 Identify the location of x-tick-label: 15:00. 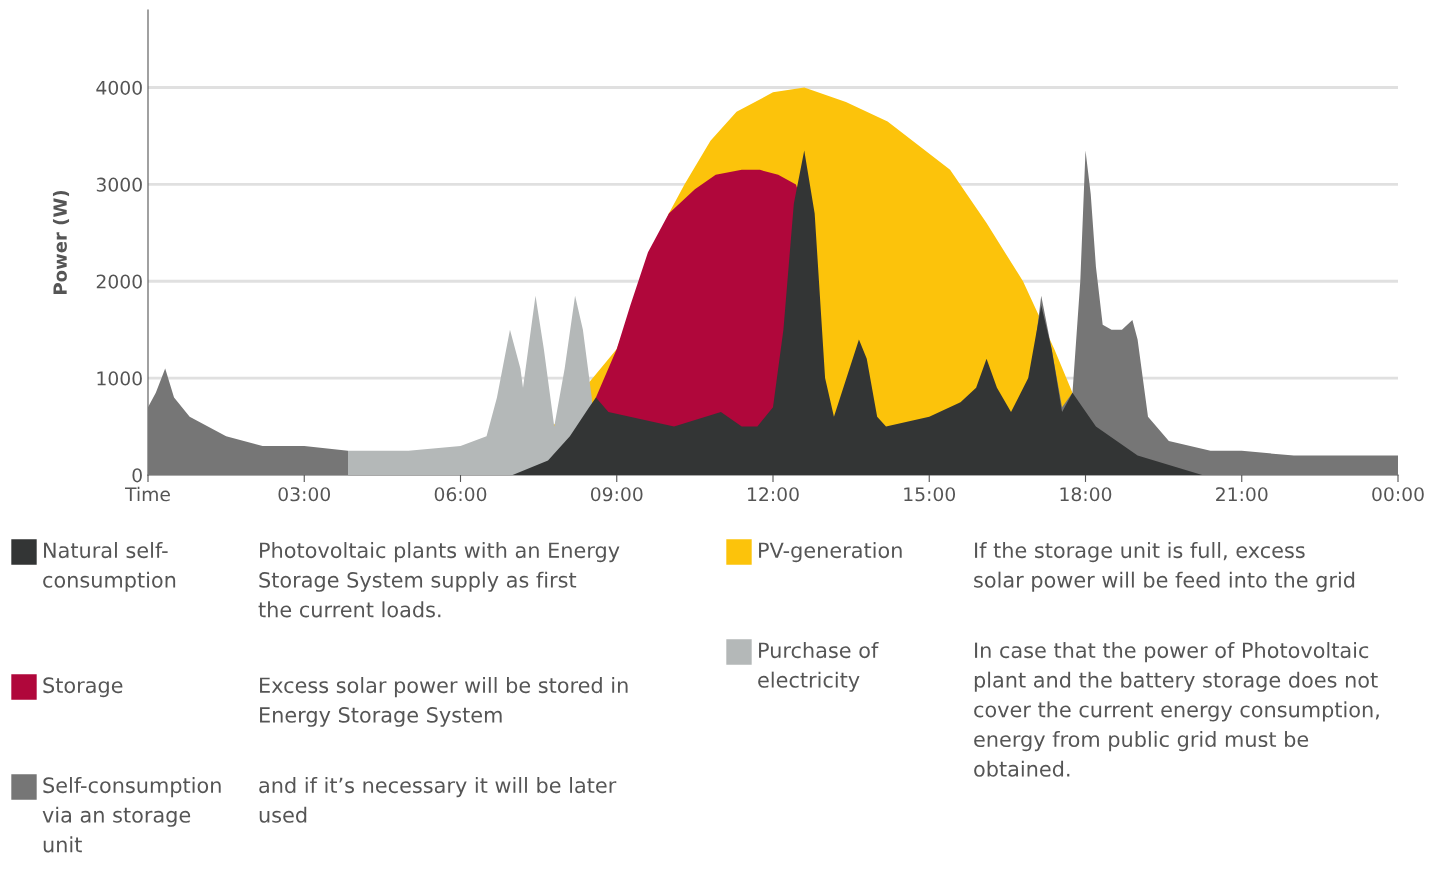
(930, 494).